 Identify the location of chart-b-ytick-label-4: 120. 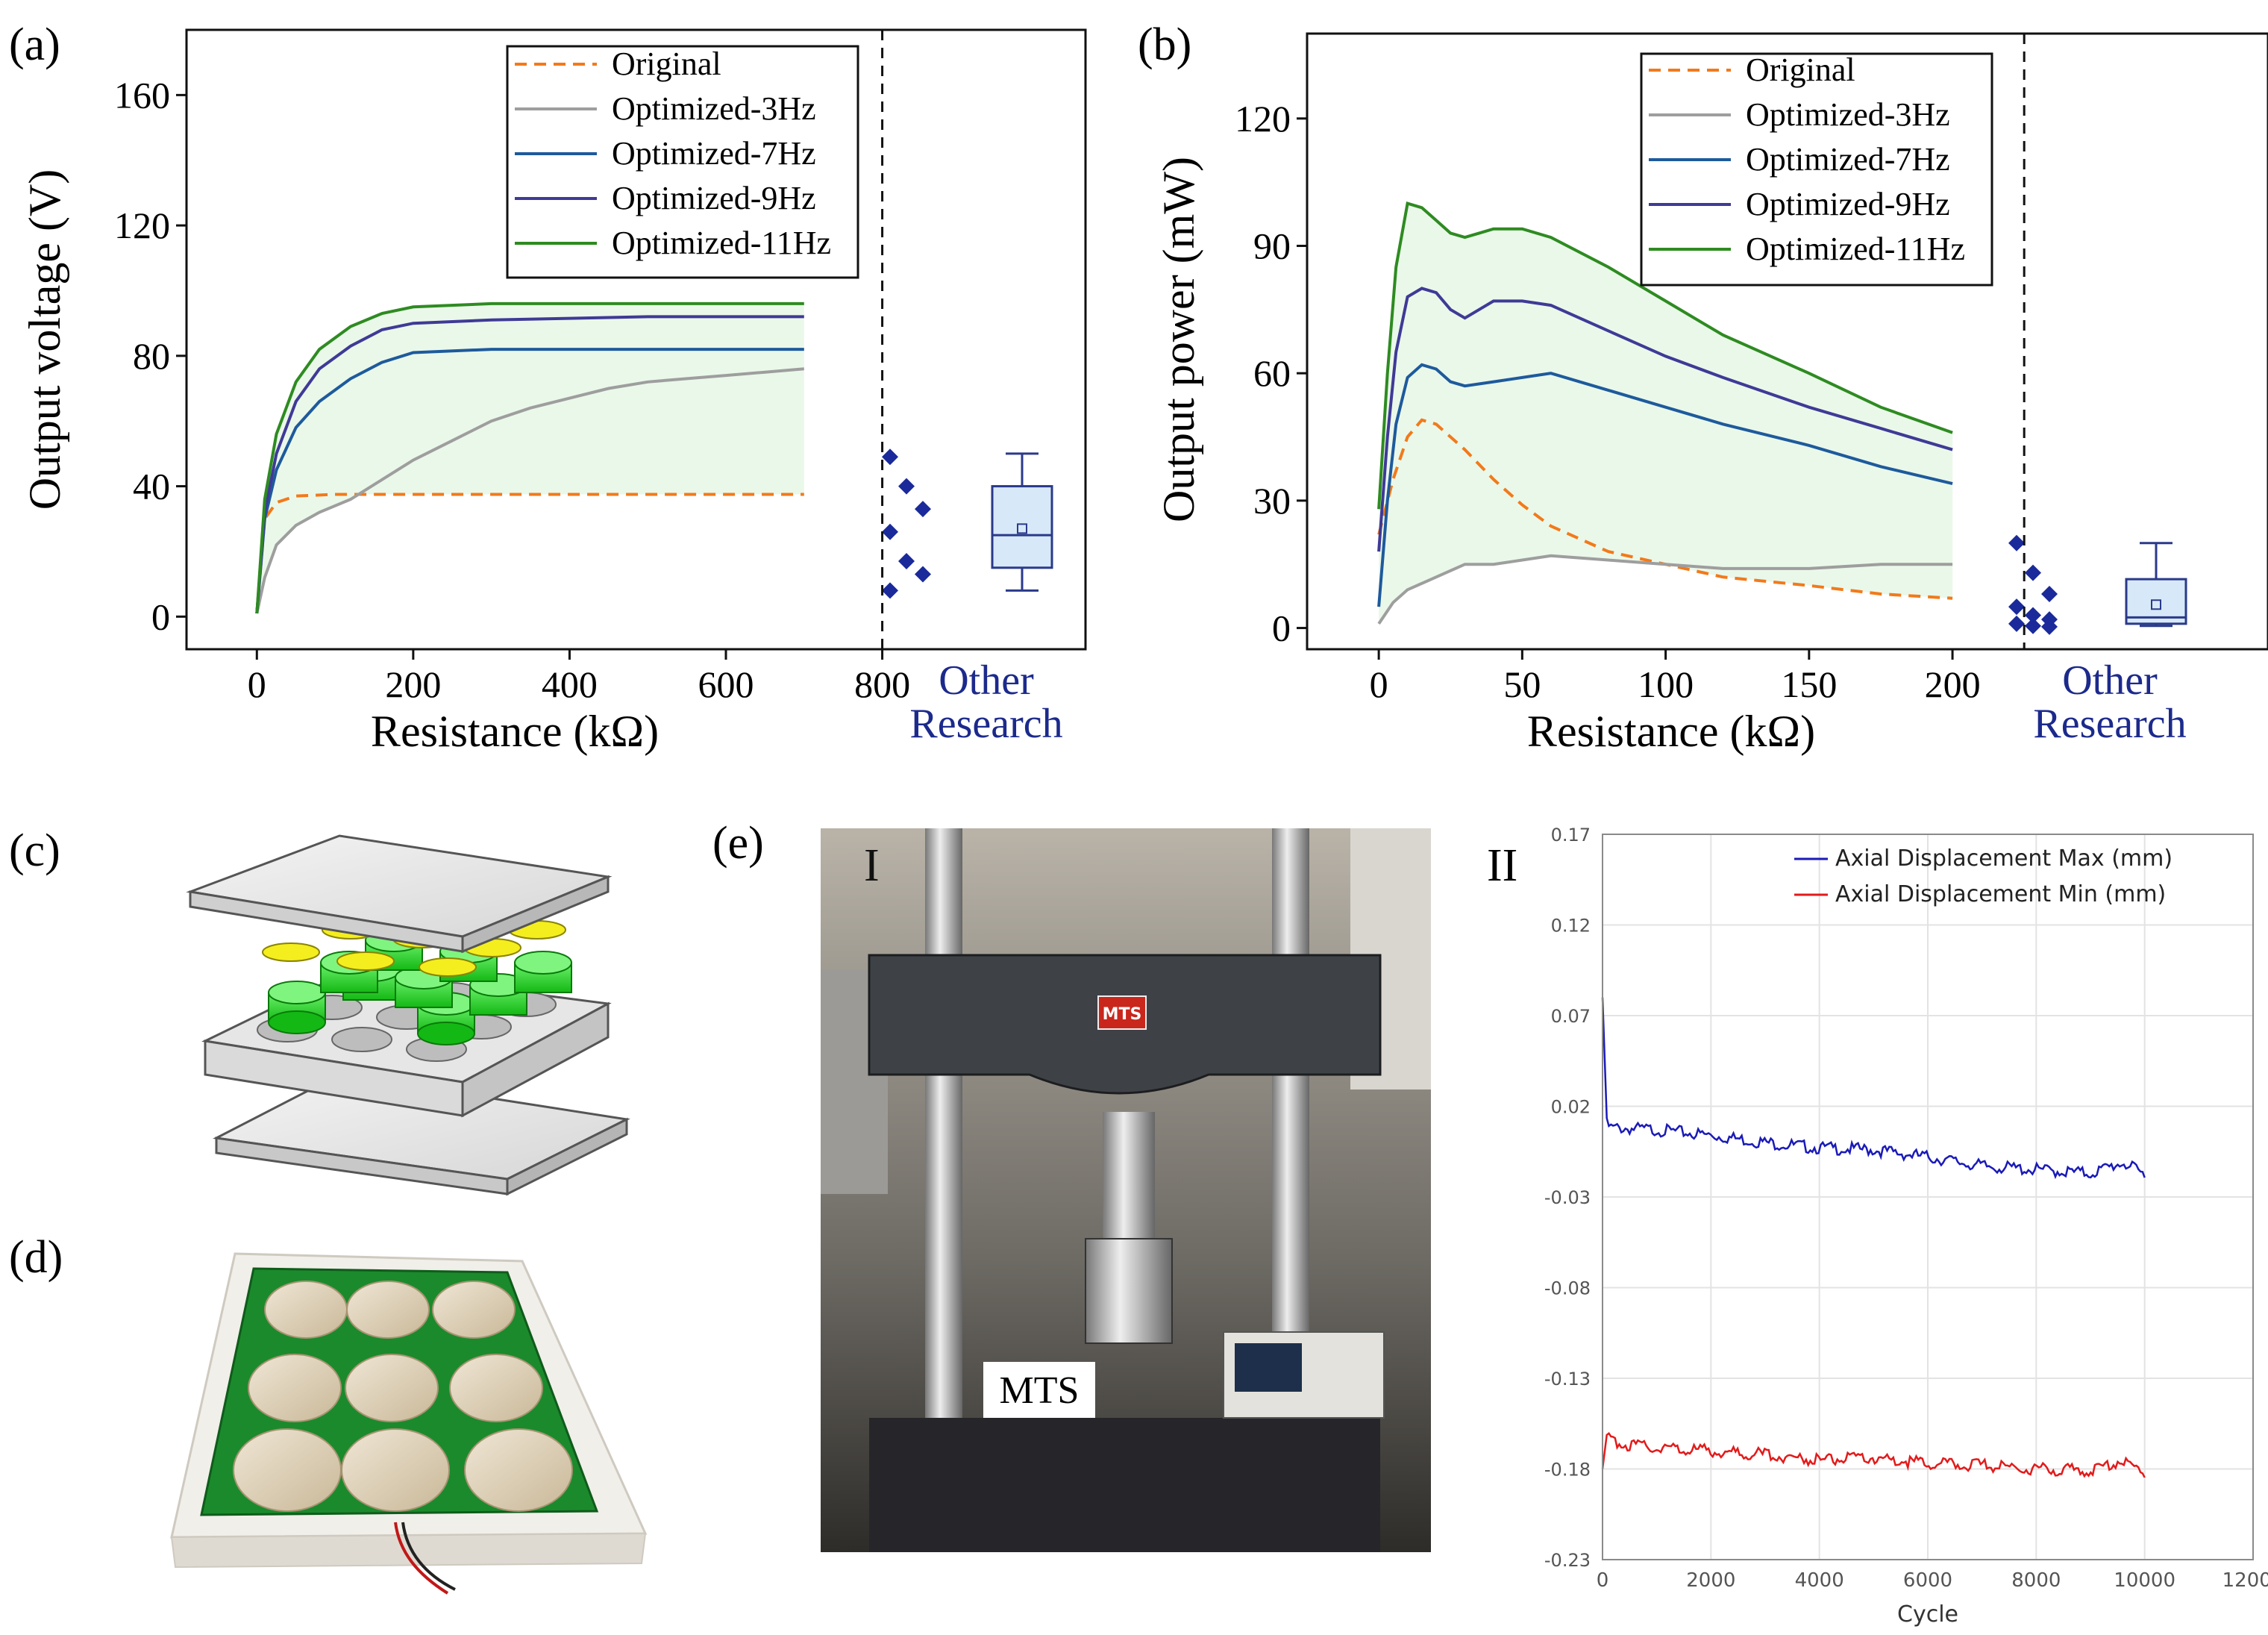
(1263, 119).